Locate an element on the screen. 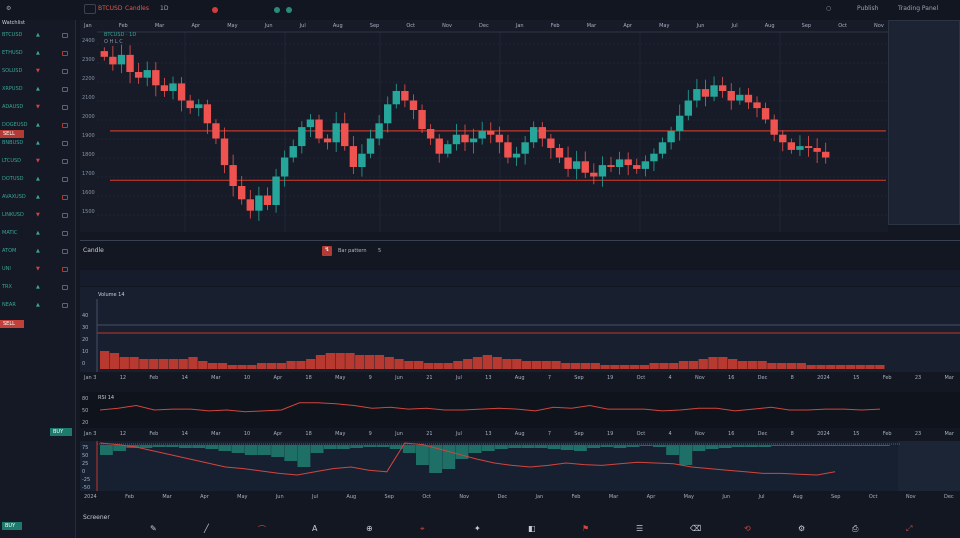 This screenshot has width=960, height=538. watchlist-item: BTCUSD is located at coordinates (12, 35).